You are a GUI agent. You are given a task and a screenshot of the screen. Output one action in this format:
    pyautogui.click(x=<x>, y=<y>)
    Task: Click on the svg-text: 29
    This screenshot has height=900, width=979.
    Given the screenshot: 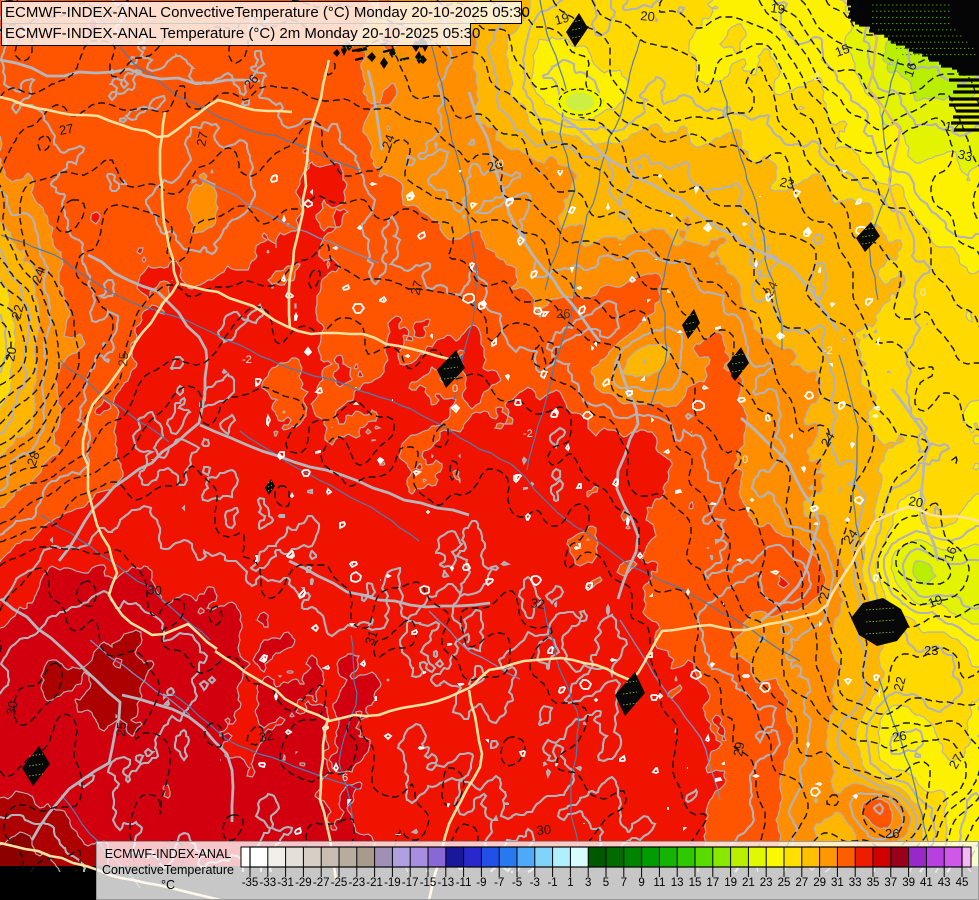 What is the action you would take?
    pyautogui.click(x=738, y=749)
    